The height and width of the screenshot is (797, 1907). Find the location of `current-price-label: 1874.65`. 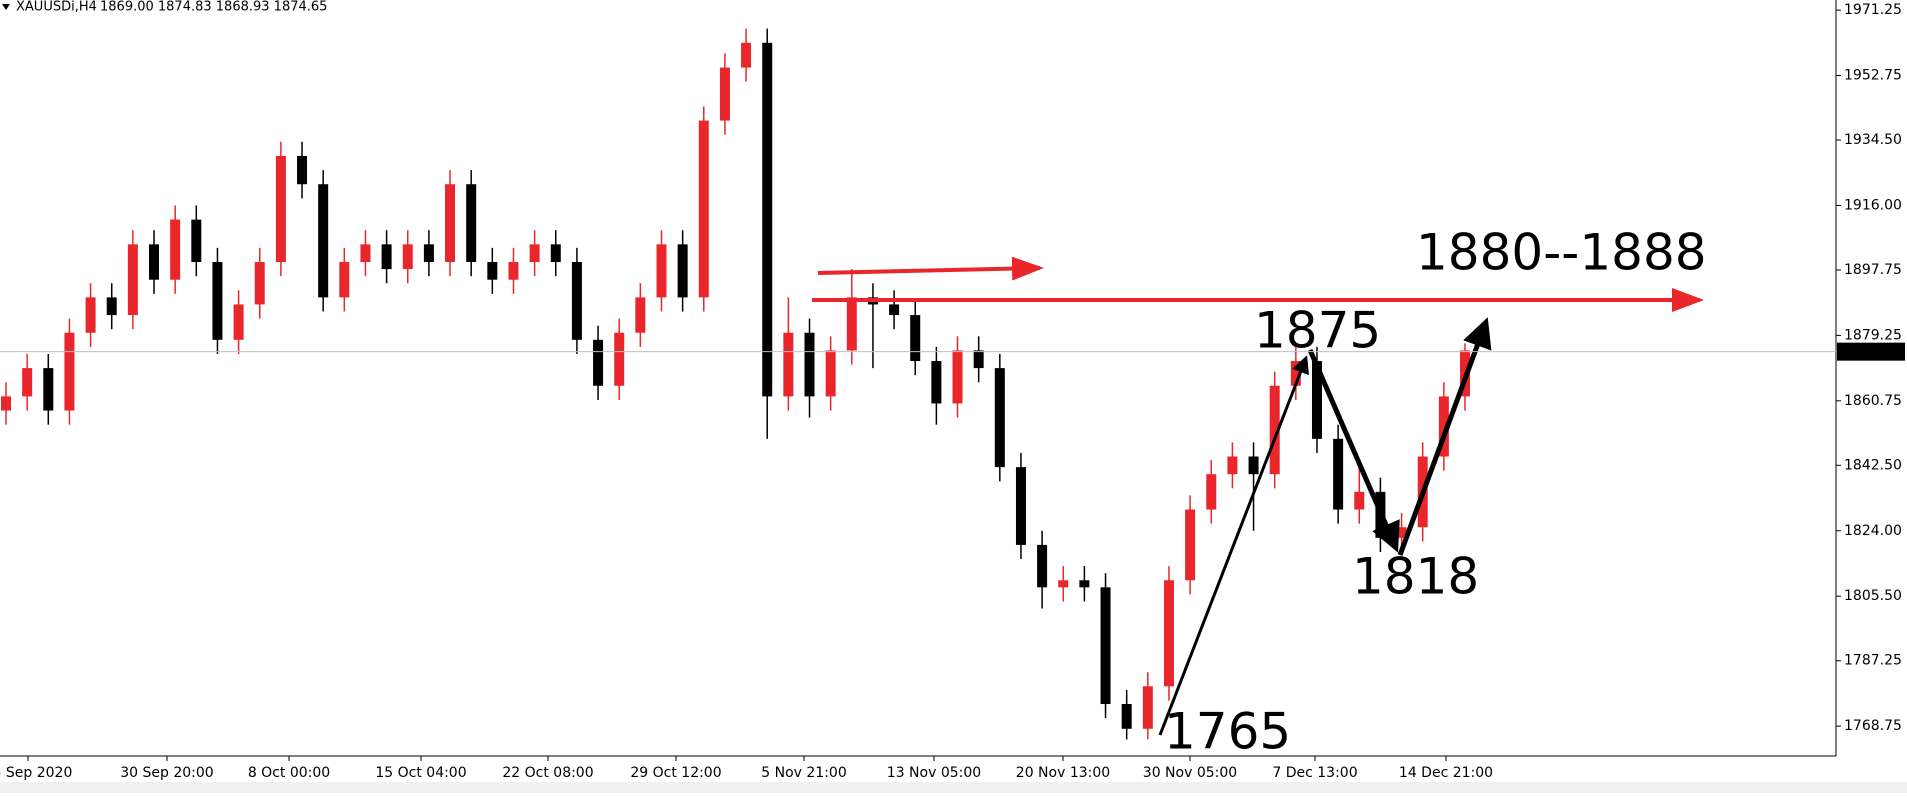

current-price-label: 1874.65 is located at coordinates (1870, 352).